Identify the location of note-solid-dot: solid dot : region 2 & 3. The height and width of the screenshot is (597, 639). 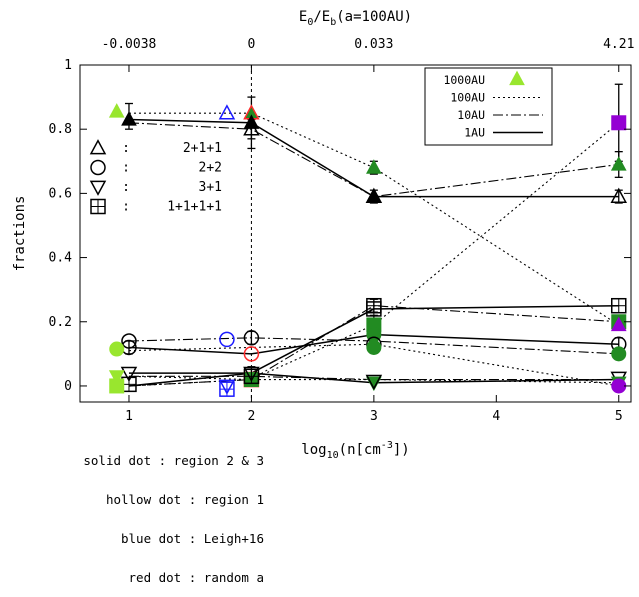
(173, 460).